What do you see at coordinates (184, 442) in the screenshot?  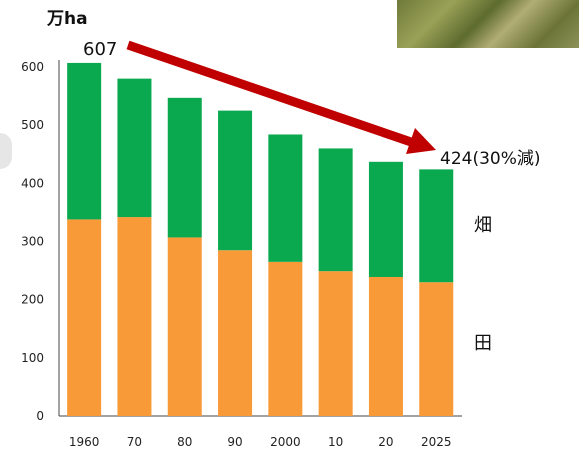 I see `x-tick-label-2: 80` at bounding box center [184, 442].